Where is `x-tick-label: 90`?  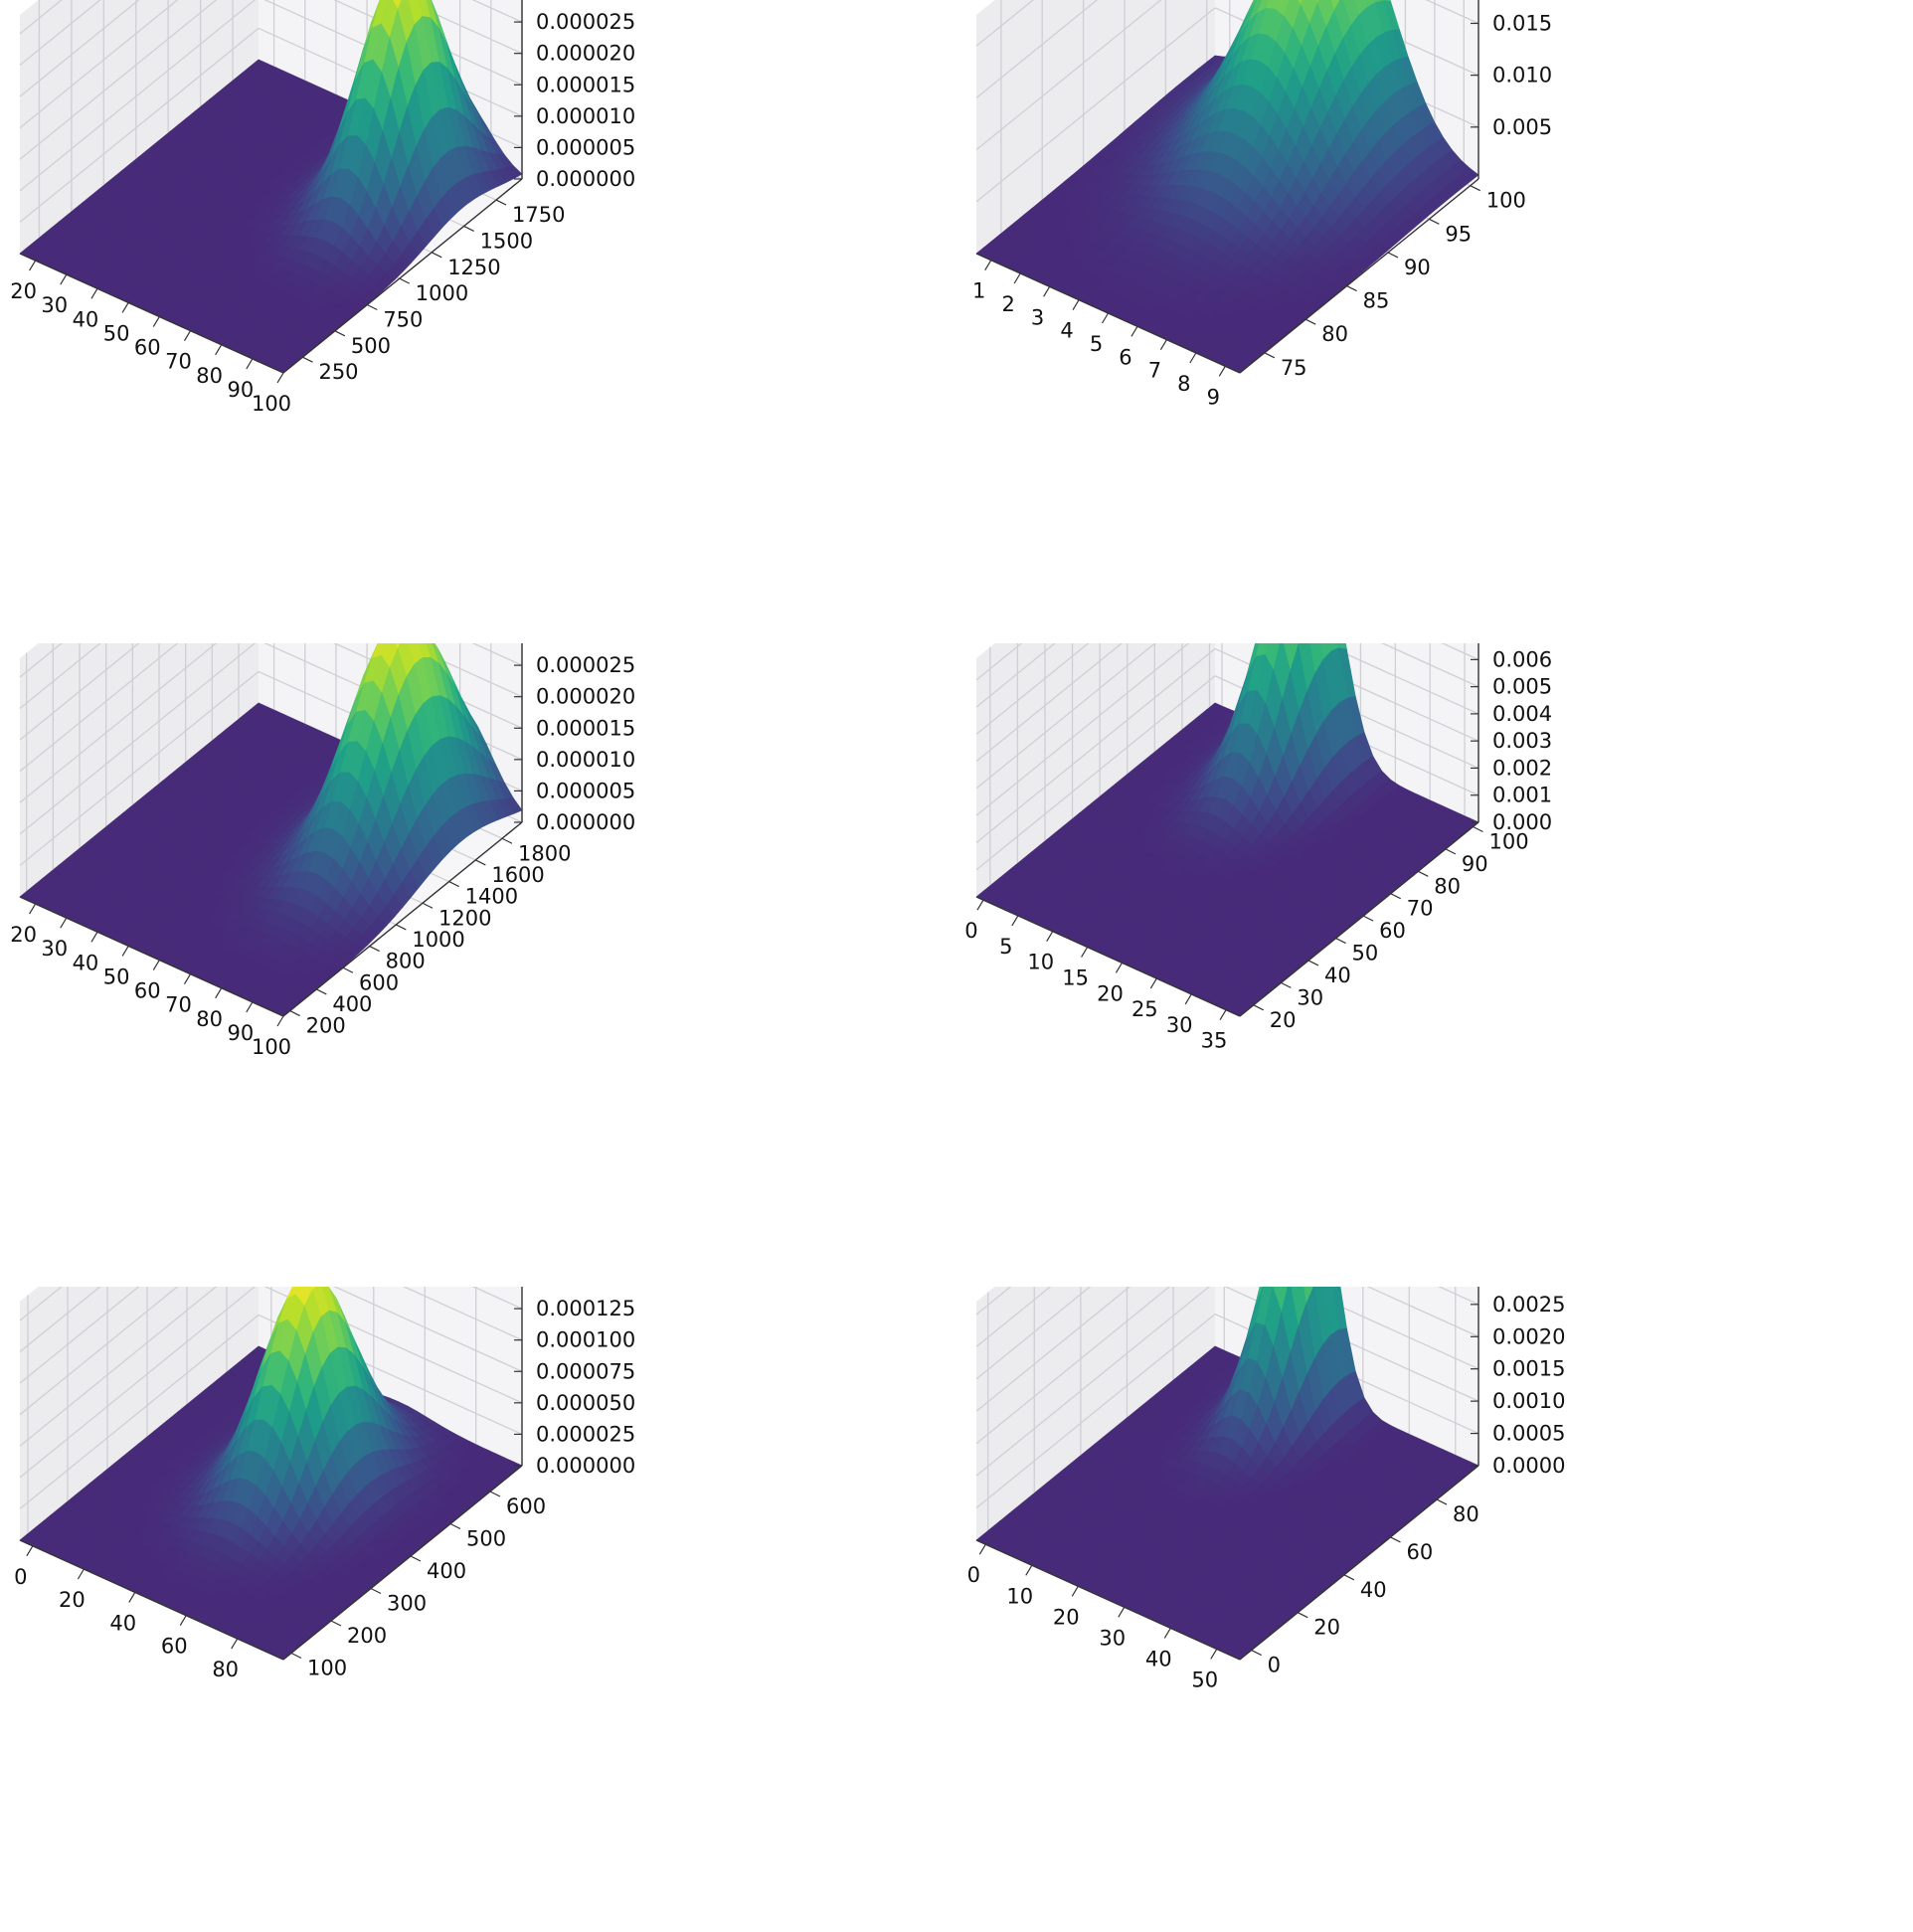 x-tick-label: 90 is located at coordinates (240, 390).